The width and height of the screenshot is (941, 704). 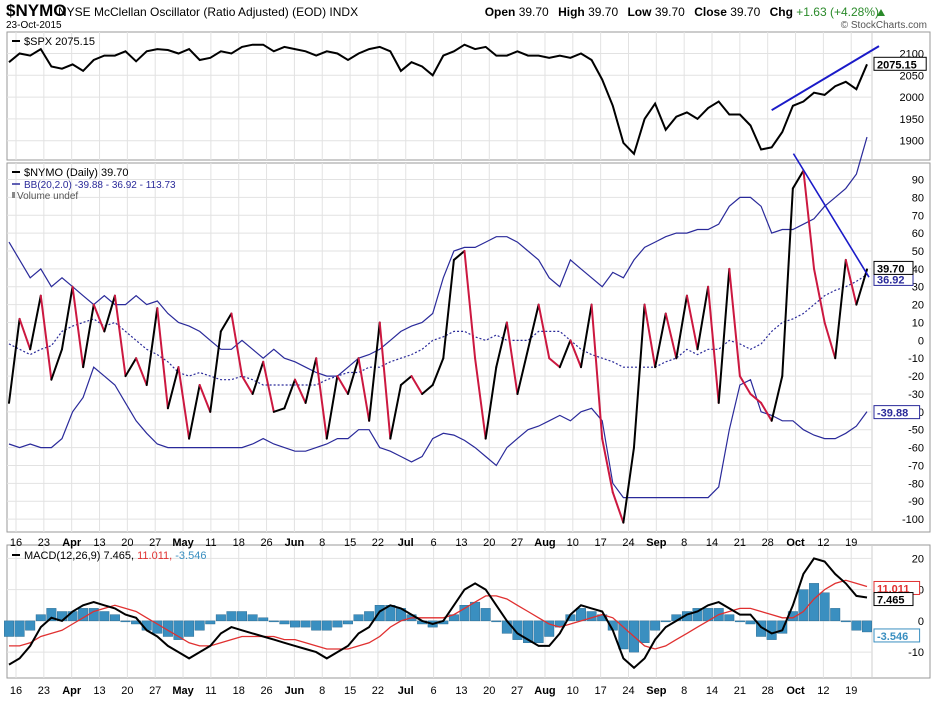 I want to click on up-arrow-icon, so click(x=881, y=12).